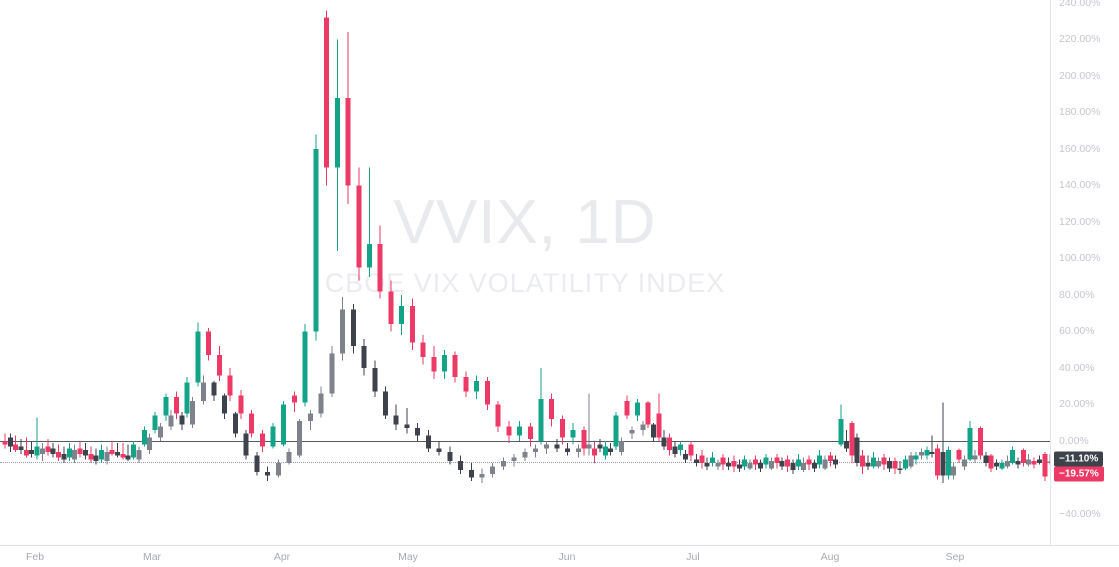 Image resolution: width=1119 pixels, height=567 pixels. What do you see at coordinates (408, 557) in the screenshot?
I see `x-axis-month-label: May` at bounding box center [408, 557].